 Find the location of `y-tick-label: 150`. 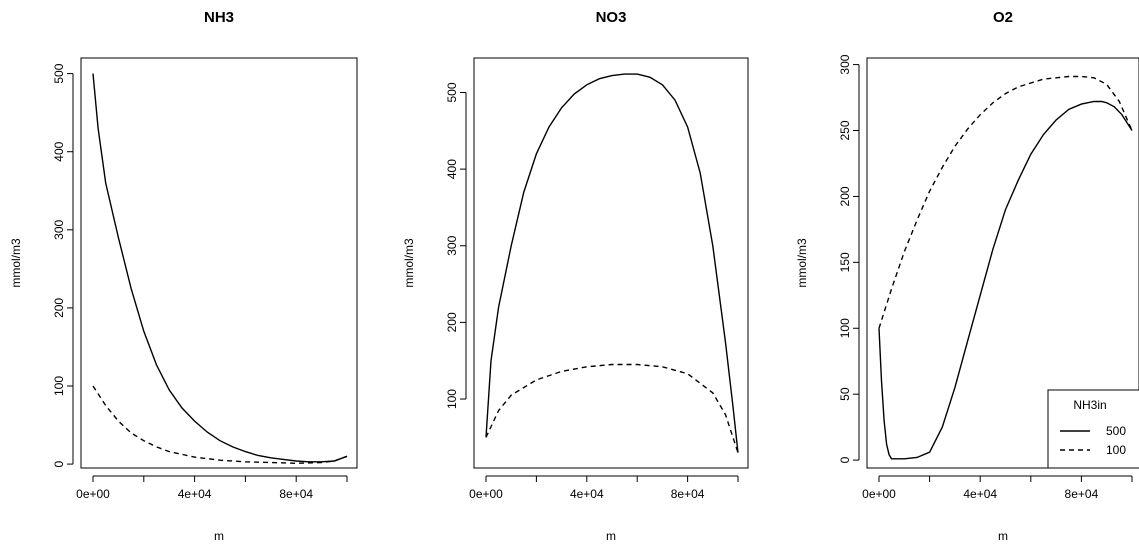

y-tick-label: 150 is located at coordinates (845, 262).